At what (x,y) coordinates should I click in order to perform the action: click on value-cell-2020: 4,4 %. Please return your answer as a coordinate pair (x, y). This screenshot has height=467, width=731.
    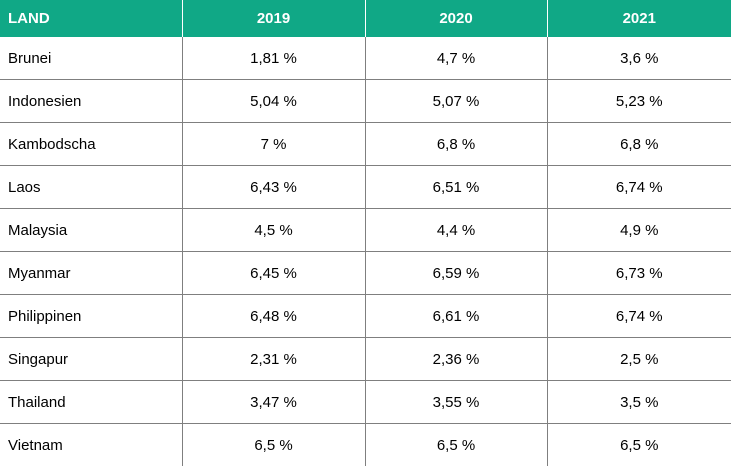
    Looking at the image, I should click on (456, 230).